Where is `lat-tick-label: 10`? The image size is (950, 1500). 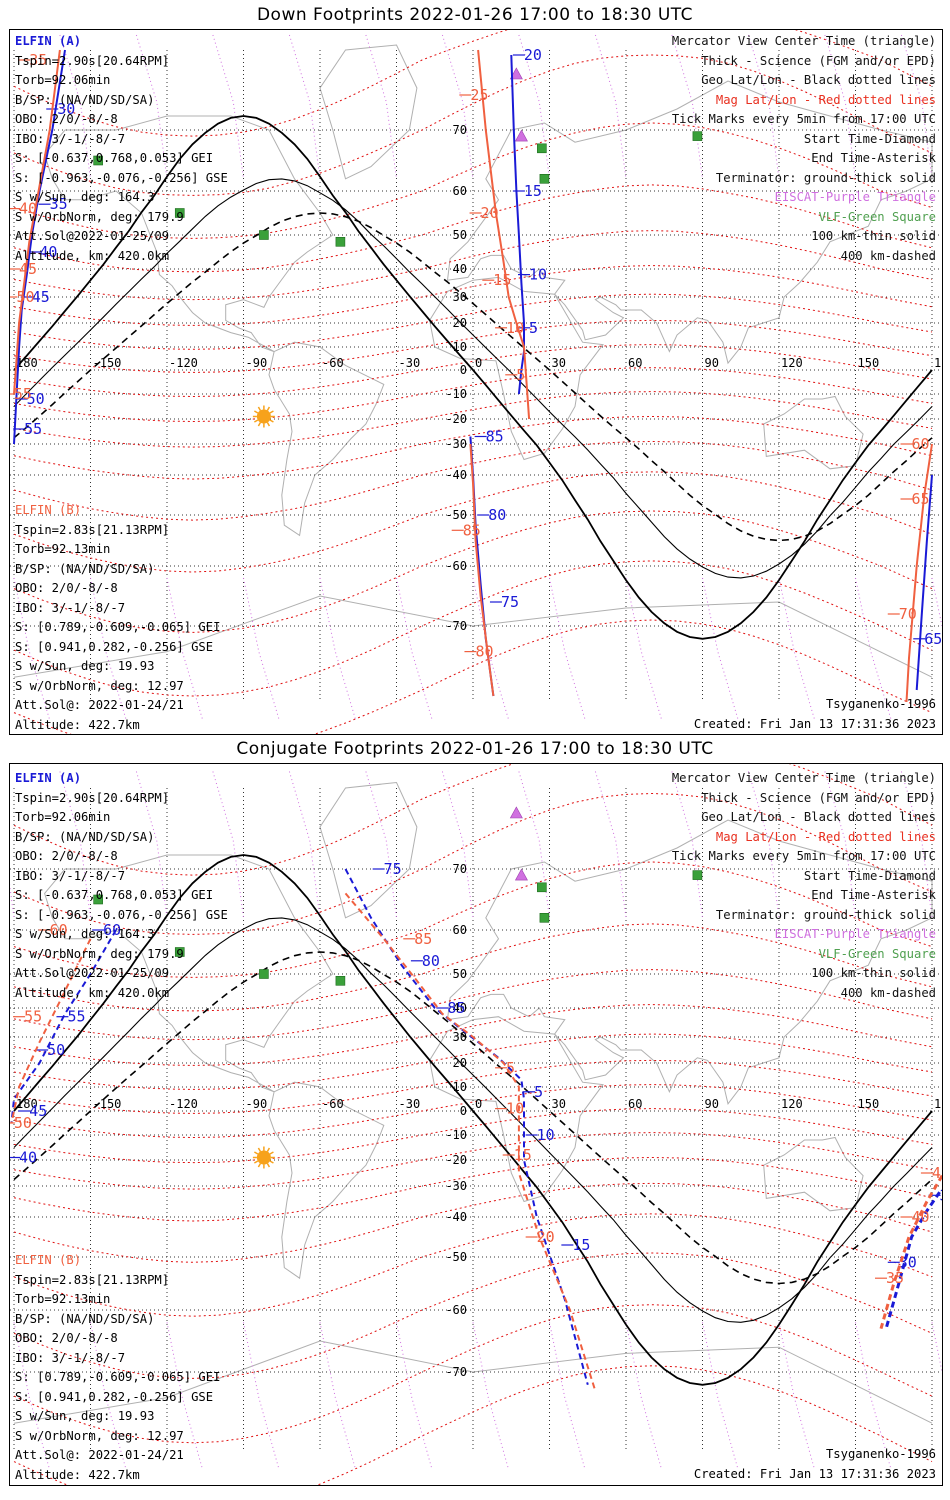 lat-tick-label: 10 is located at coordinates (460, 1087).